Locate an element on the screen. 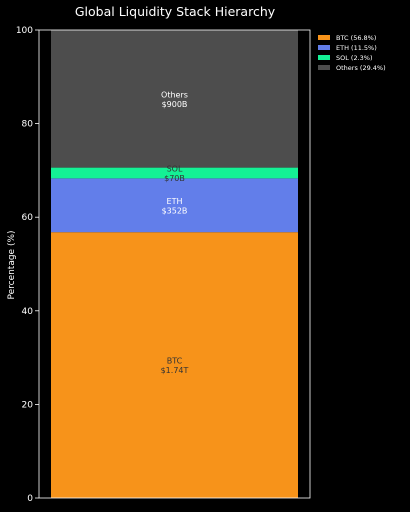  y-axis-ticks: 0 20 40 60 80 100 is located at coordinates (27, 265).